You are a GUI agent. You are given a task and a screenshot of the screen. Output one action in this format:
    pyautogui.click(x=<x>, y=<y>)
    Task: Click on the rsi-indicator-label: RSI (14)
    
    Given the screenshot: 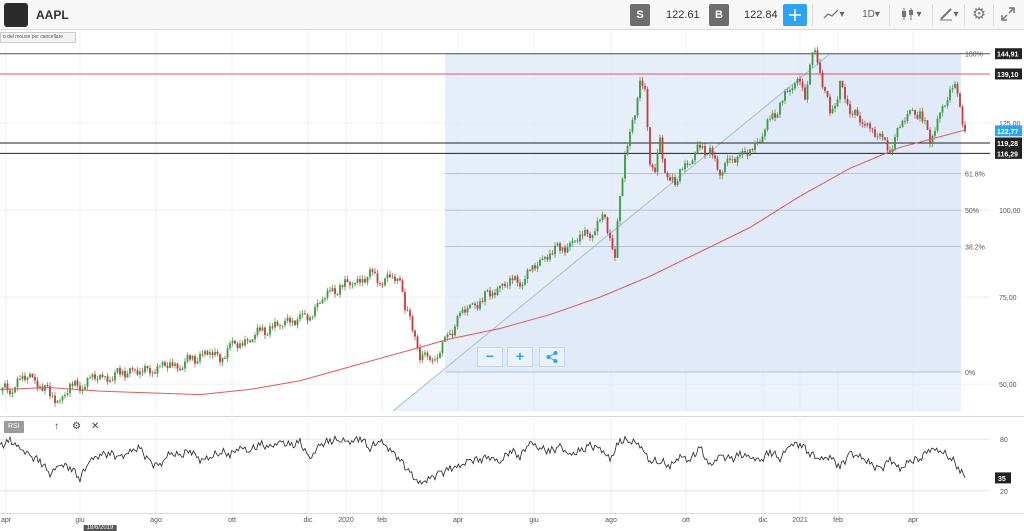 What is the action you would take?
    pyautogui.click(x=14, y=431)
    